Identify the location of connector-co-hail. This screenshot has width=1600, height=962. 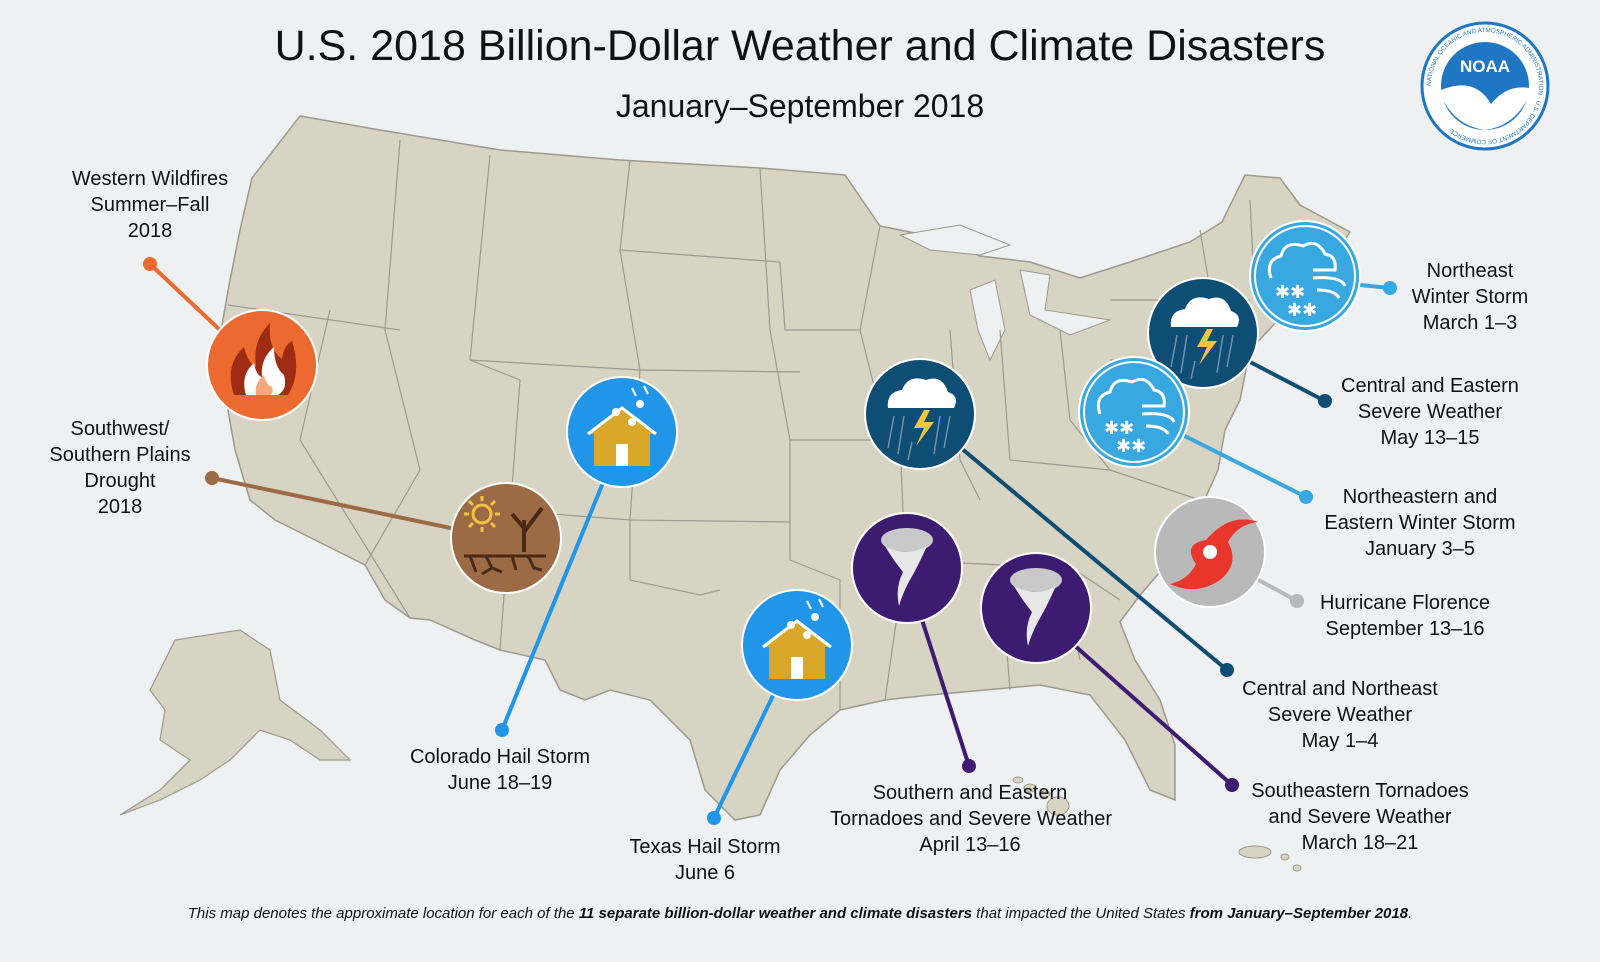
(560, 588).